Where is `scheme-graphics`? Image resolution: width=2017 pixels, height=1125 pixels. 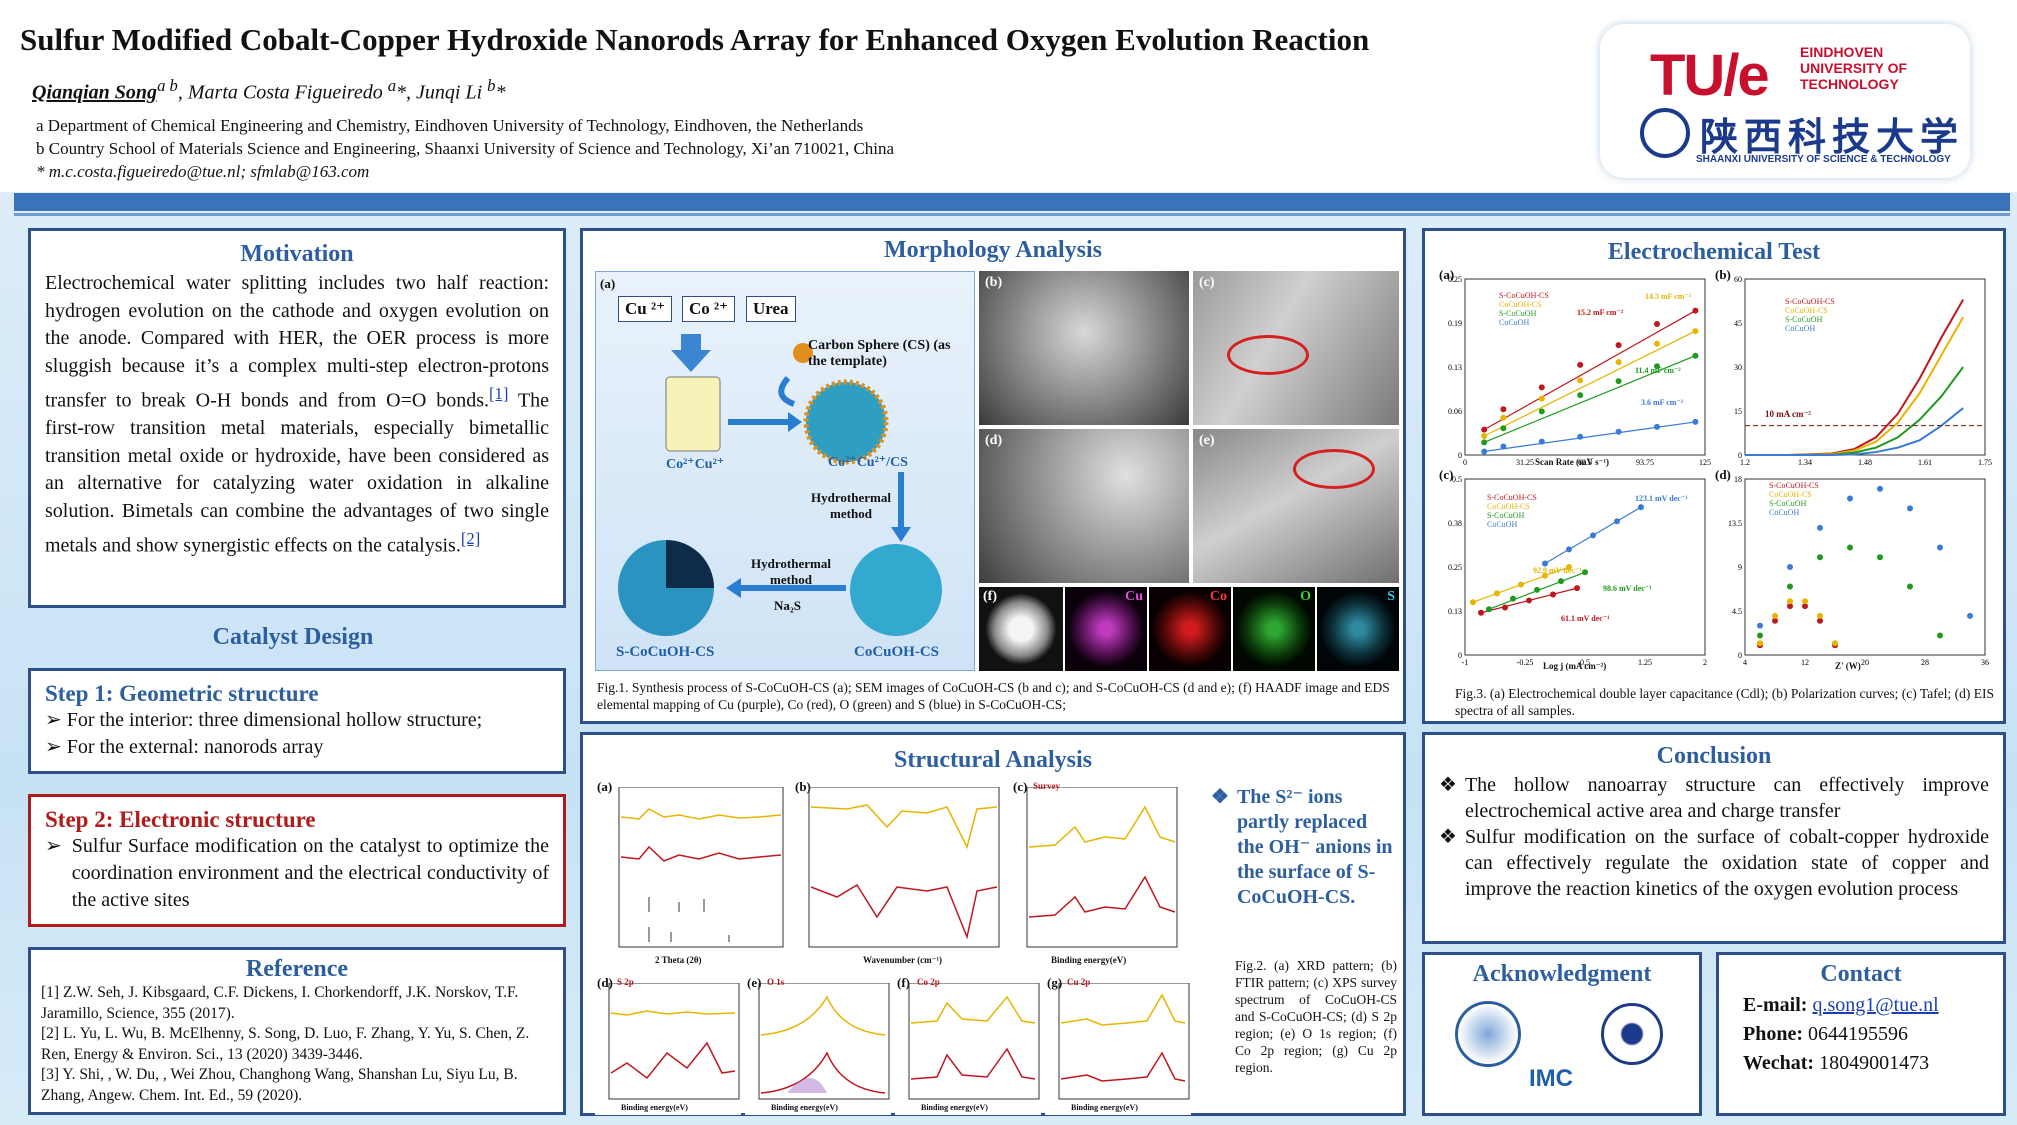
scheme-graphics is located at coordinates (780, 485).